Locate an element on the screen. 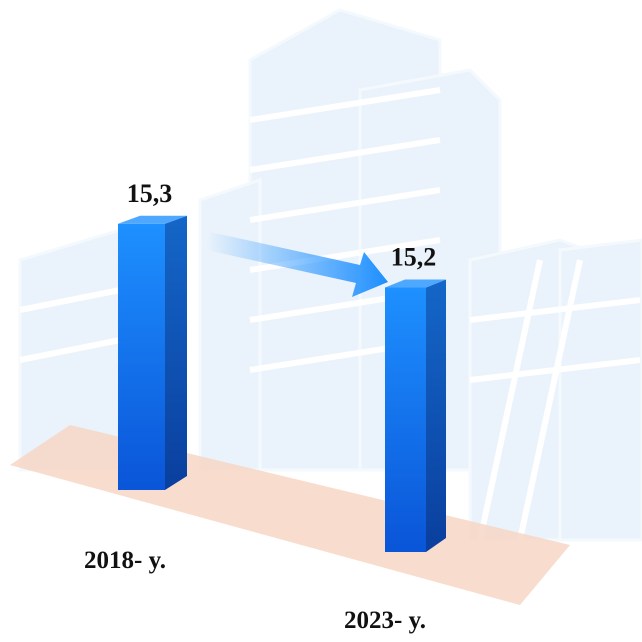  value-label: 15,2 is located at coordinates (414, 257).